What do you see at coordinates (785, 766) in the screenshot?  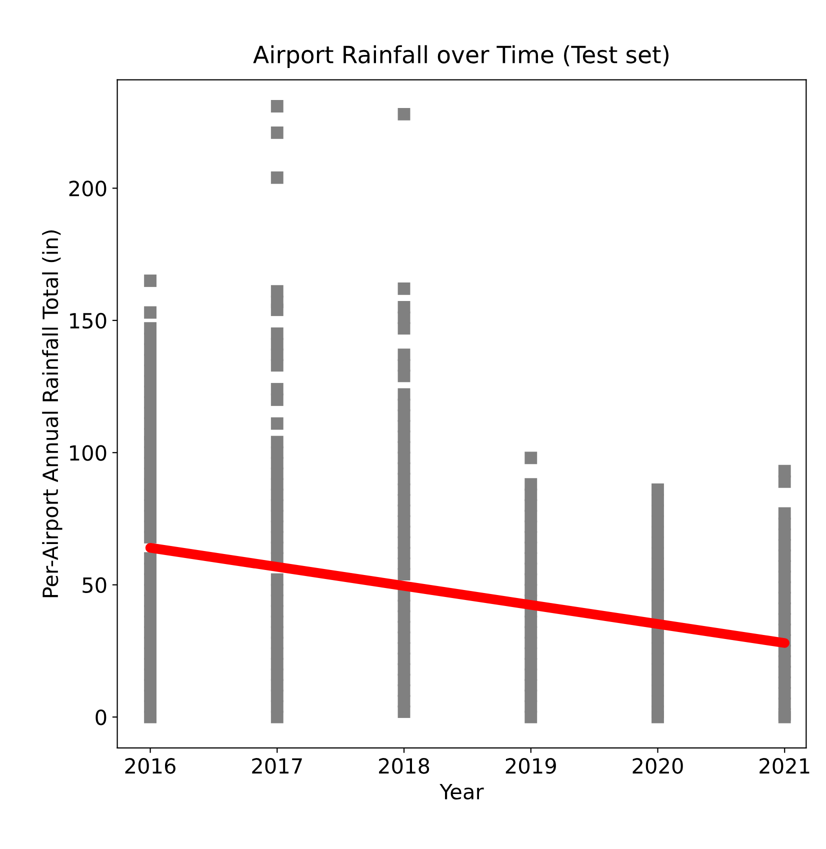 I see `x-tick-label: 2021` at bounding box center [785, 766].